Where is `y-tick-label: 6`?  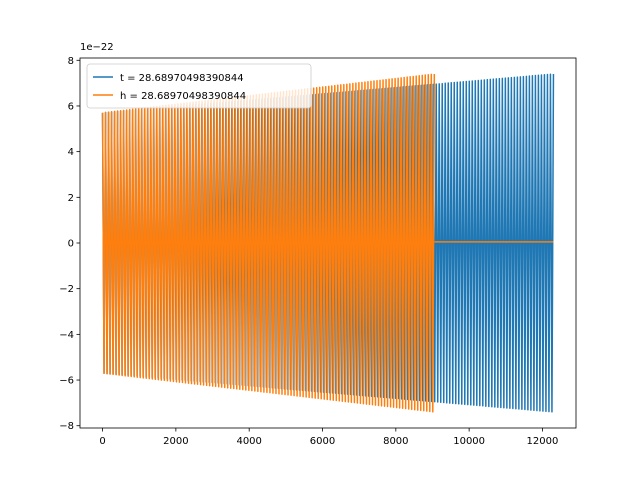
y-tick-label: 6 is located at coordinates (71, 106).